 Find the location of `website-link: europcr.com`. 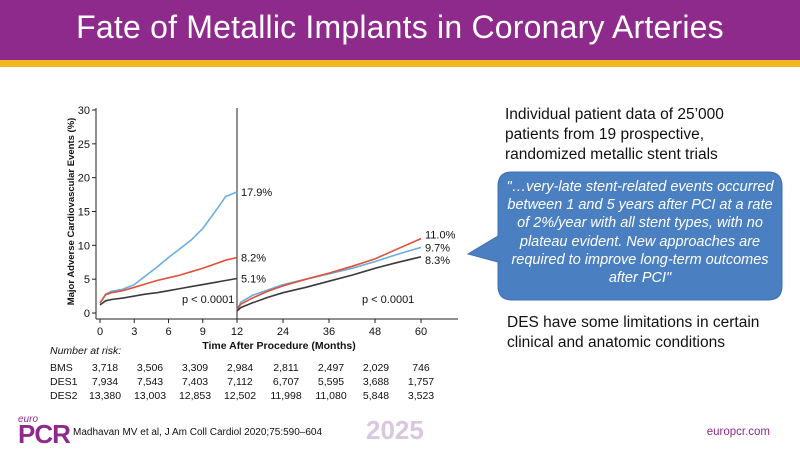

website-link: europcr.com is located at coordinates (738, 432).